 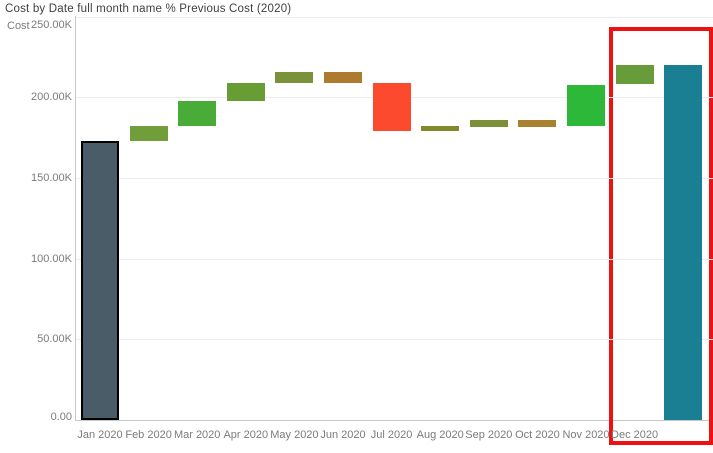 I want to click on x-tick-label-mar-2020: Mar 2020, so click(x=197, y=435).